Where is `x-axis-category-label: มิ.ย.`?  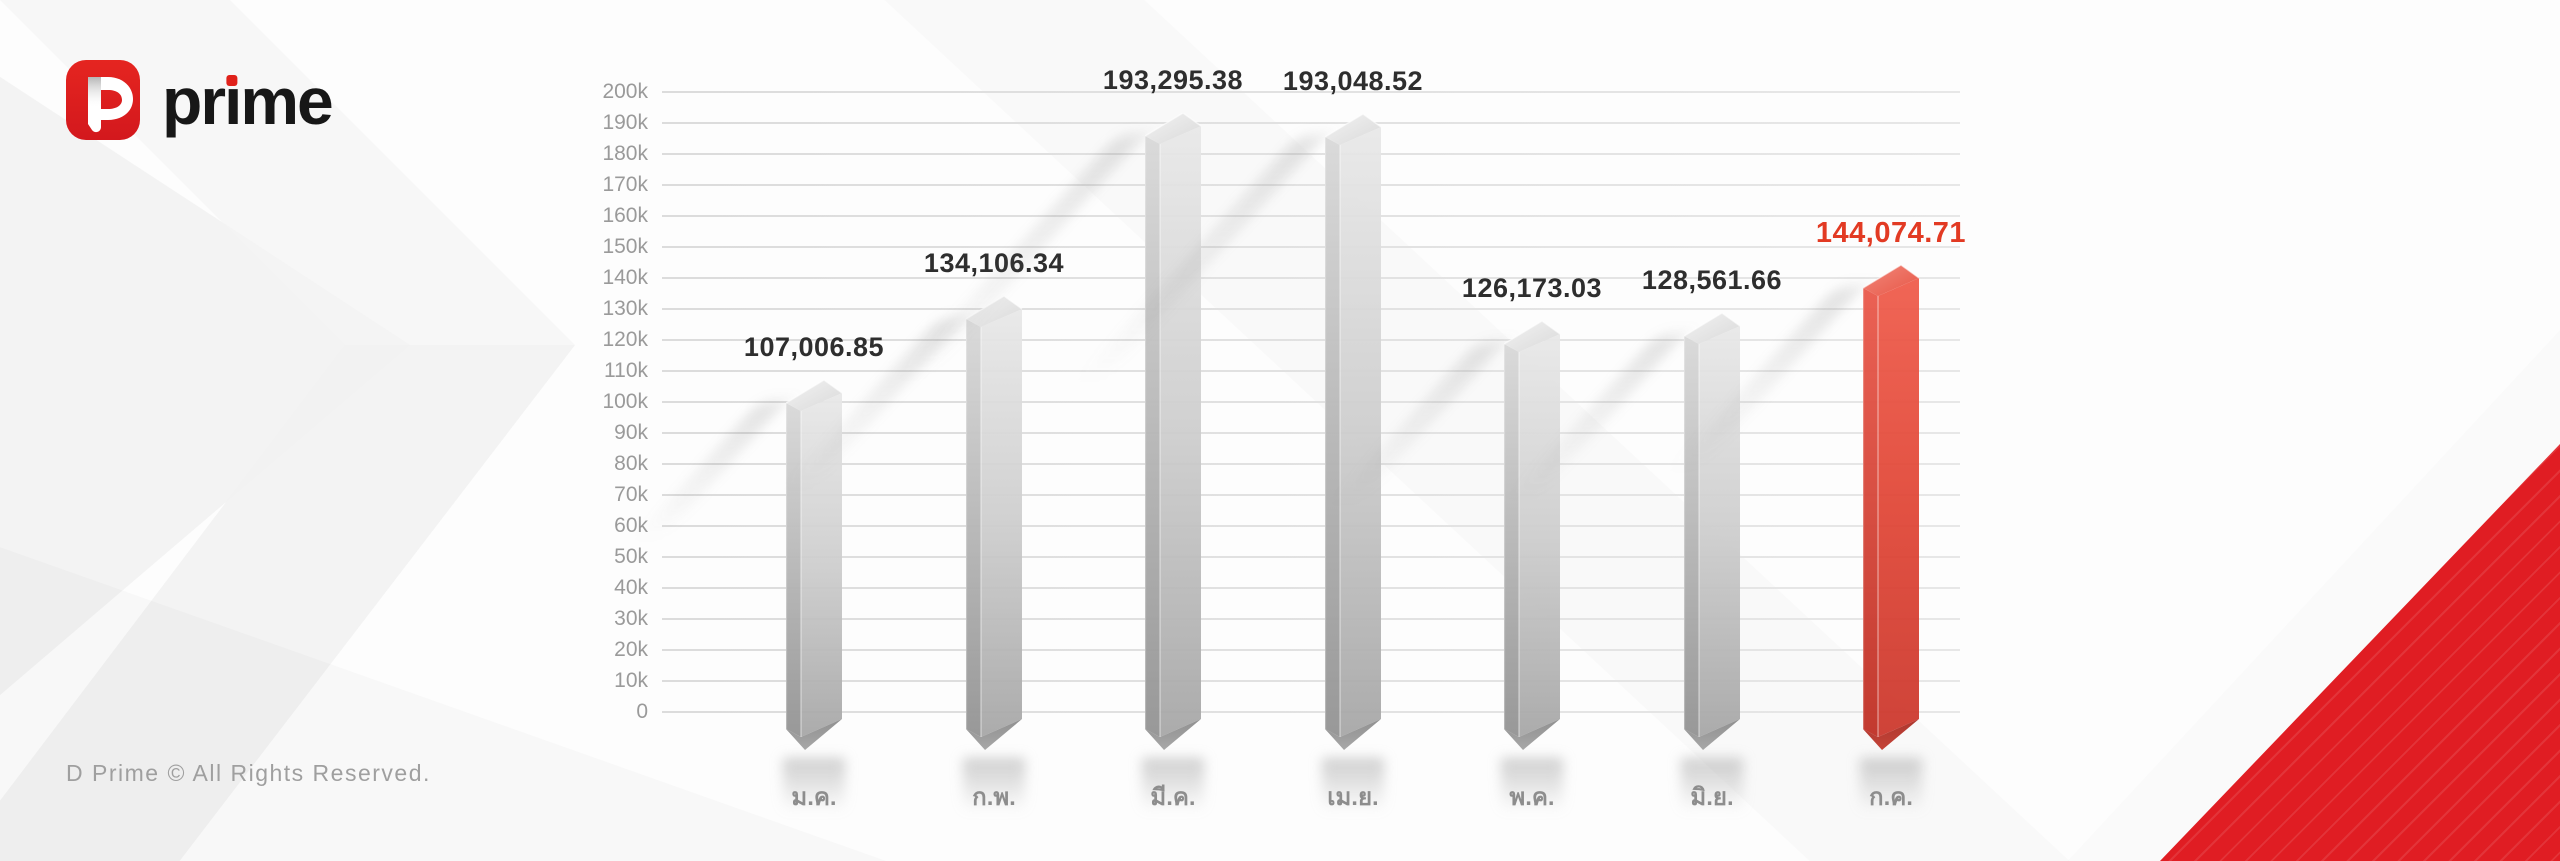
x-axis-category-label: มิ.ย. is located at coordinates (1712, 797).